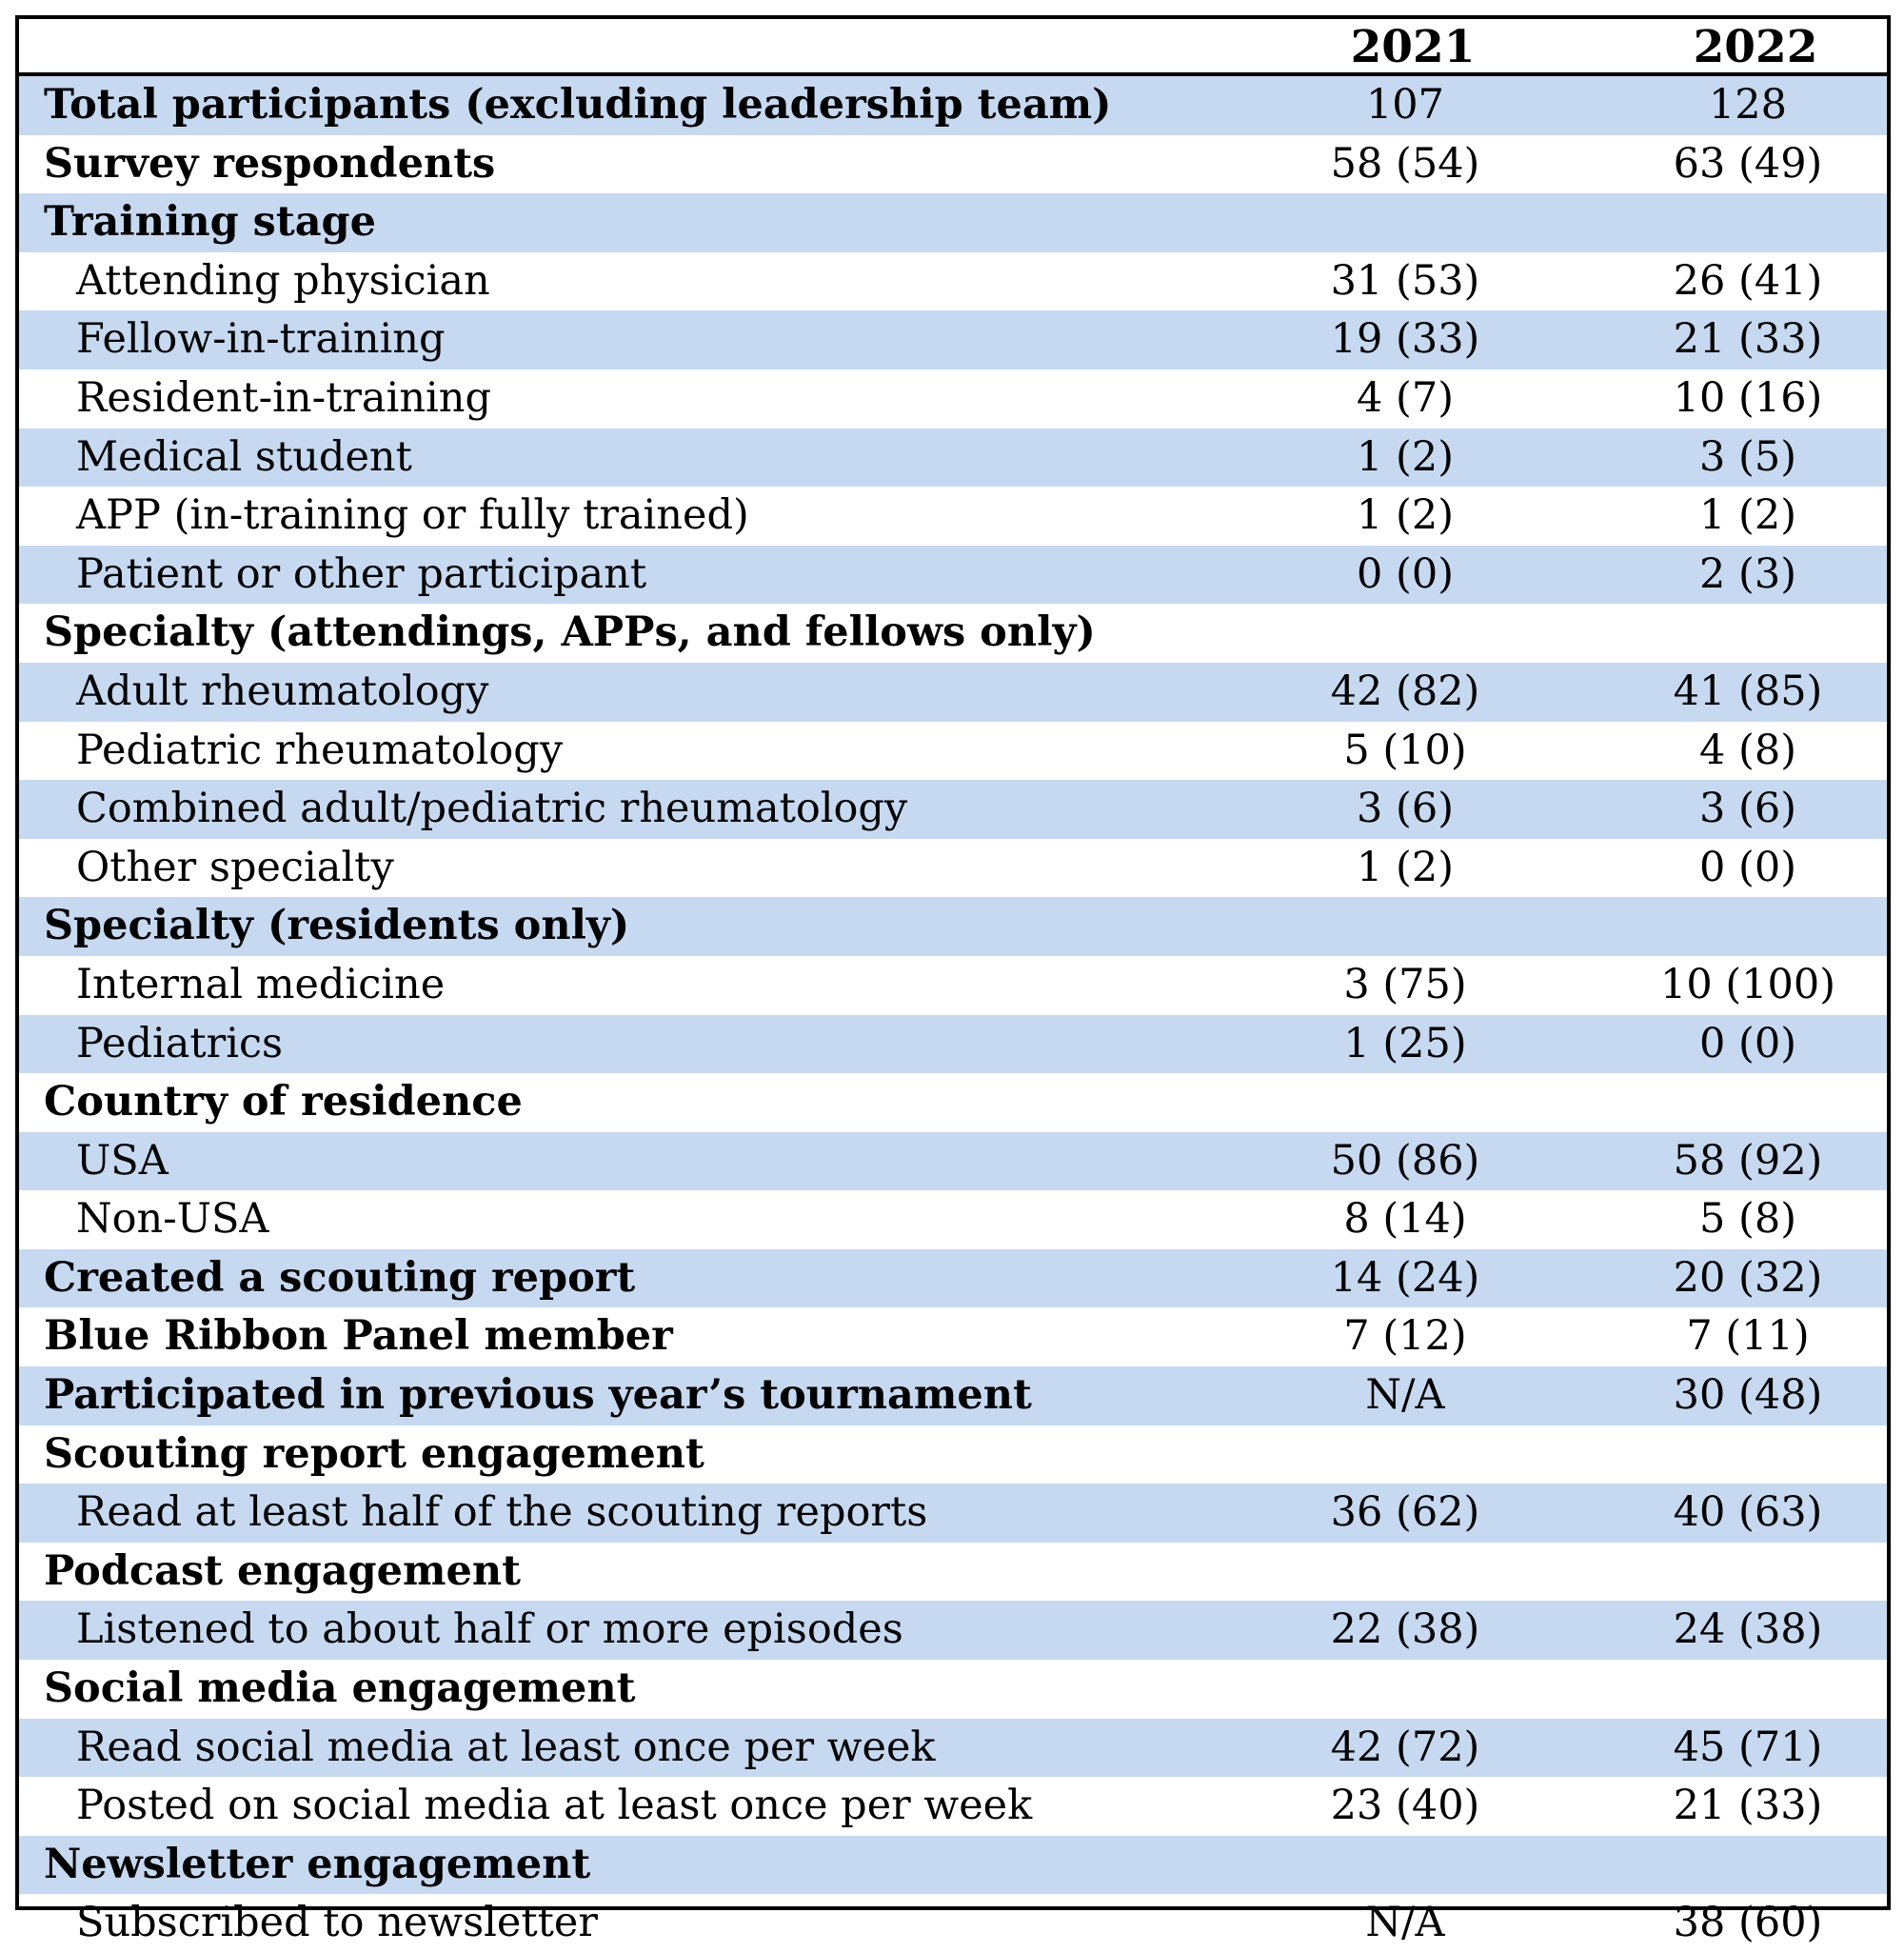  Describe the element at coordinates (953, 868) in the screenshot. I see `table-row: Other specialty 1 (2) 0 (0)` at that location.